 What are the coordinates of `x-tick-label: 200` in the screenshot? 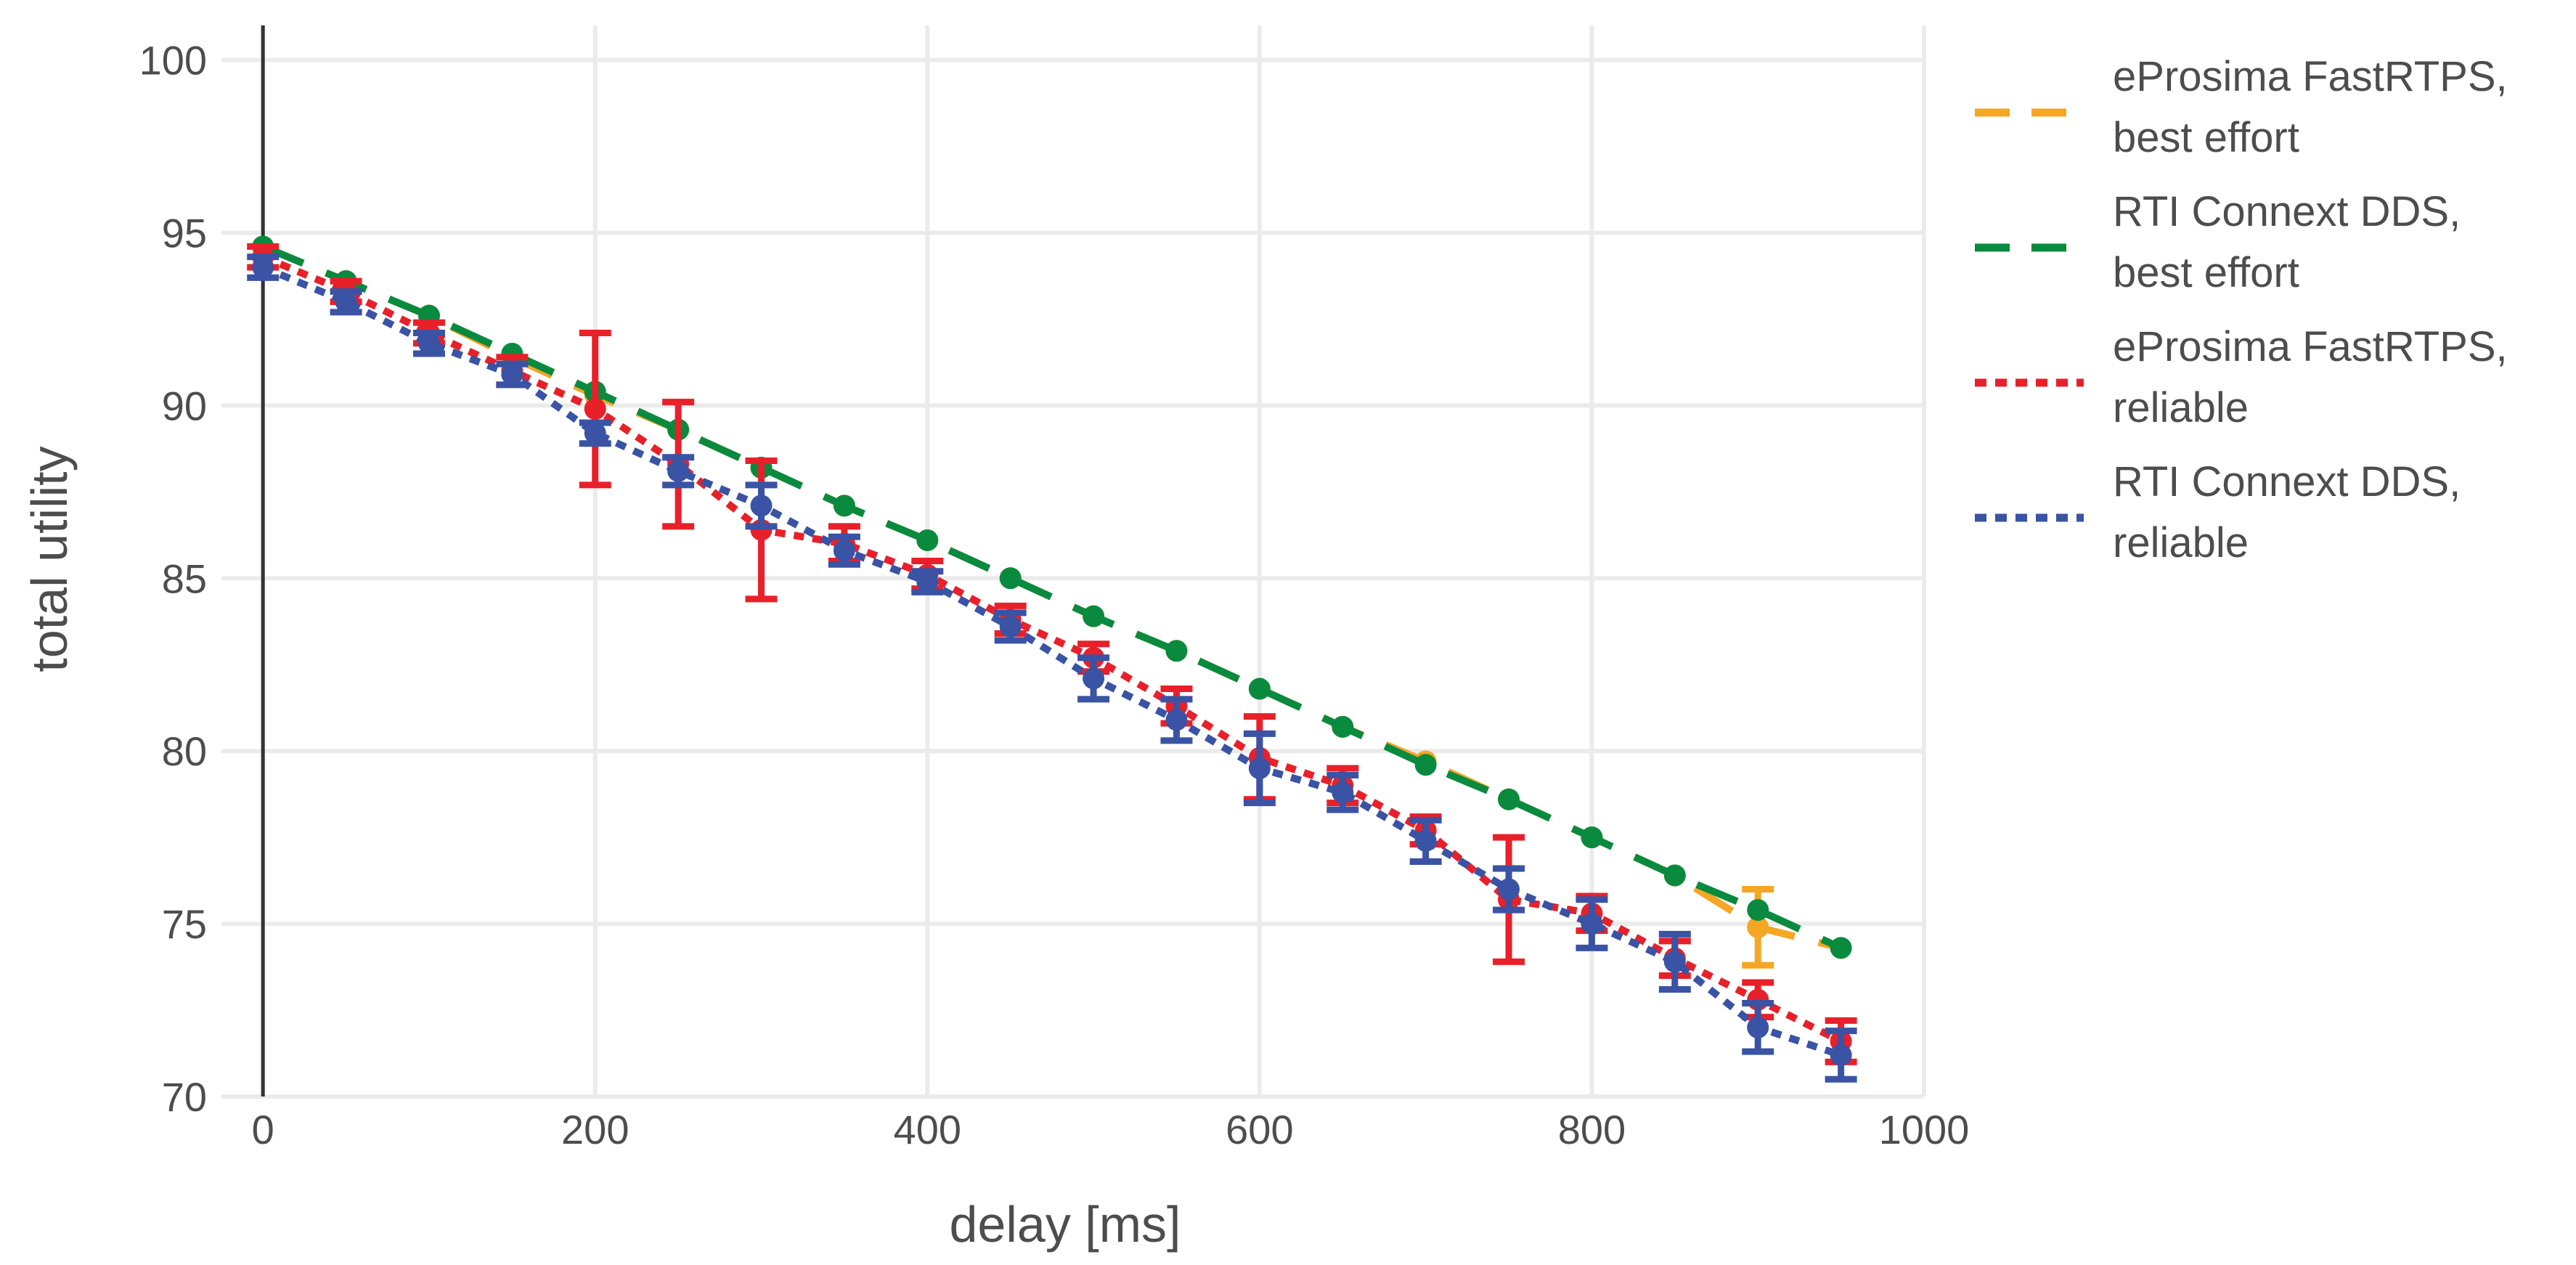 It's located at (595, 1129).